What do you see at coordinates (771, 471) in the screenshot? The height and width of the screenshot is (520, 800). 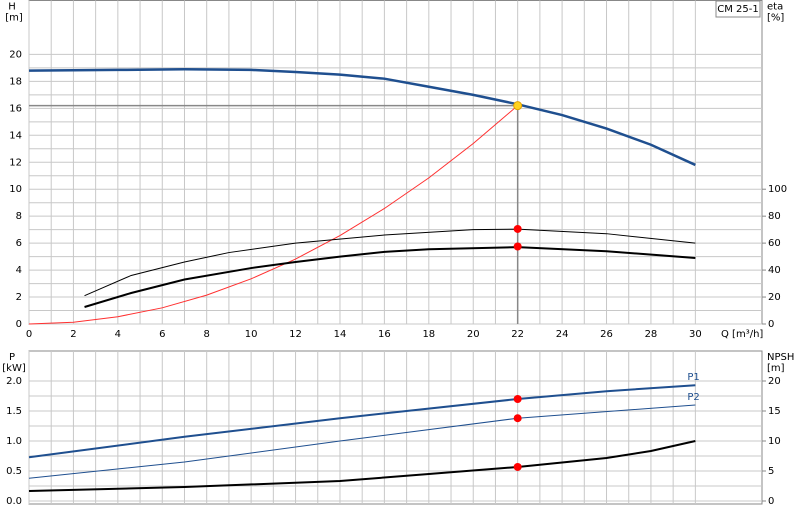 I see `y2-tick-label: 5` at bounding box center [771, 471].